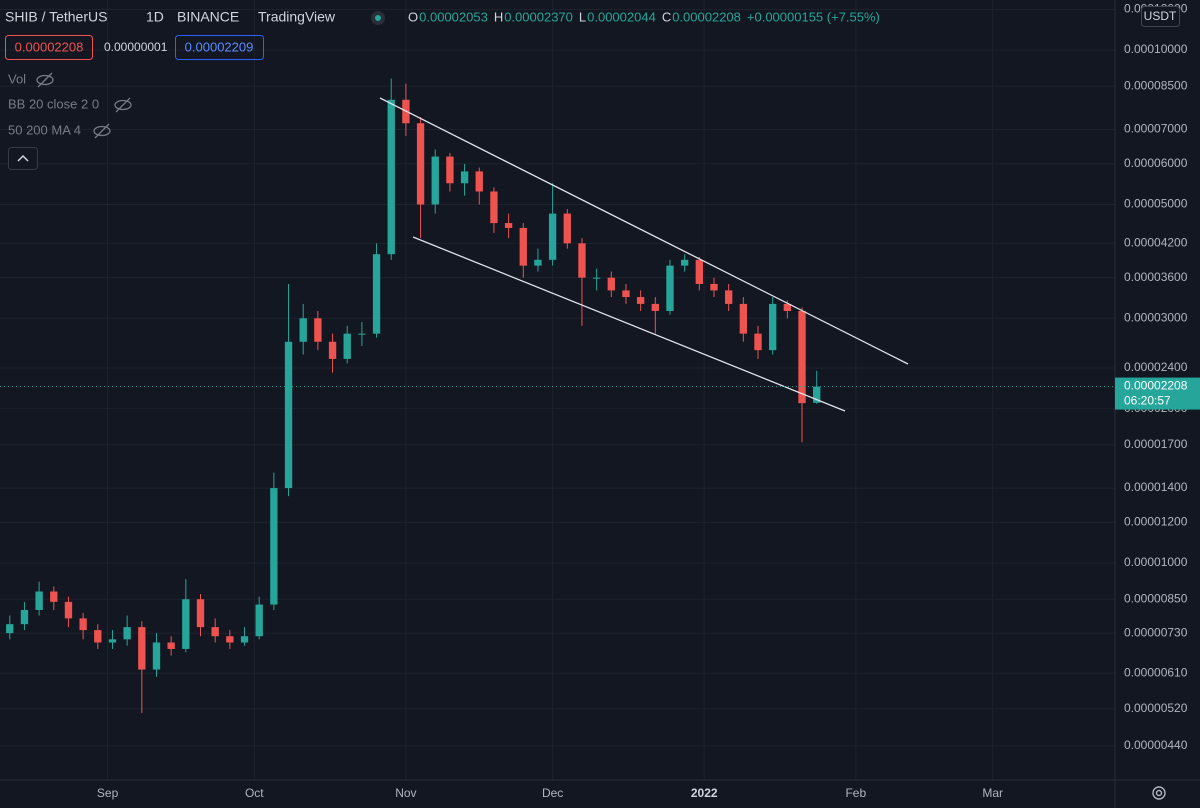  Describe the element at coordinates (23, 158) in the screenshot. I see `collapse-button` at that location.